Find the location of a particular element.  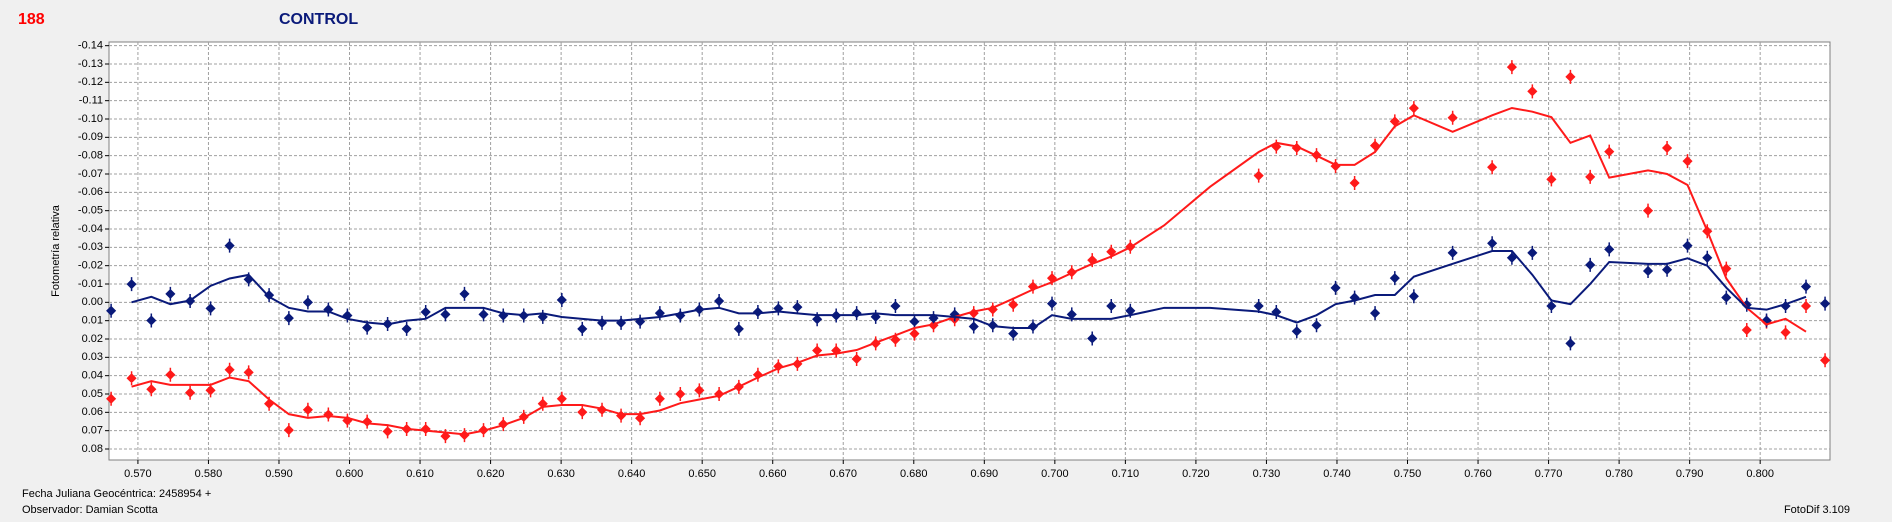

x-tick-label: 0.800 is located at coordinates (1760, 474).